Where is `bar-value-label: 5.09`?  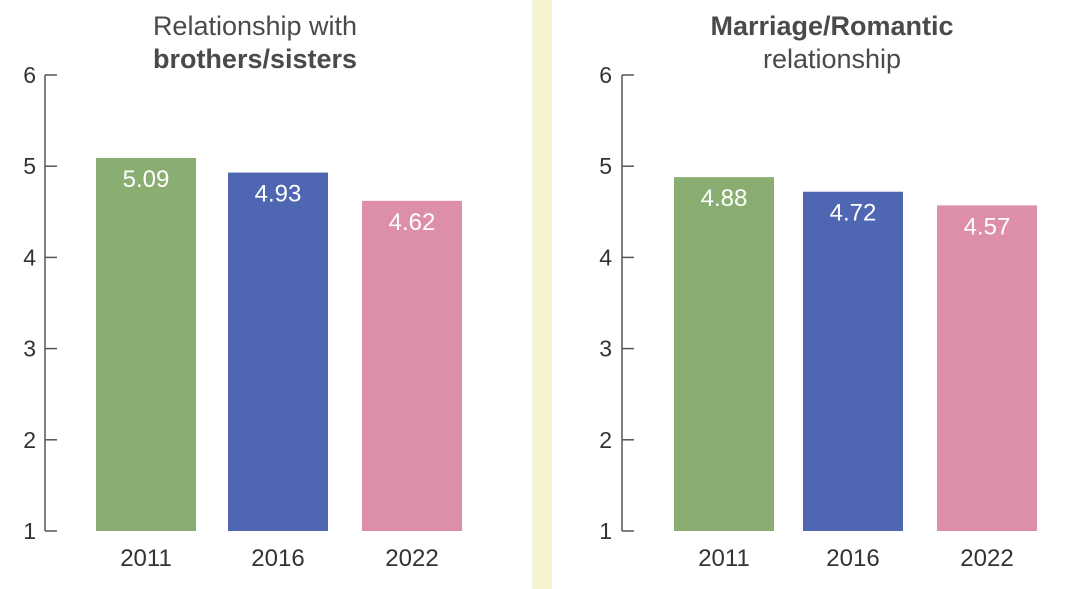 bar-value-label: 5.09 is located at coordinates (146, 179).